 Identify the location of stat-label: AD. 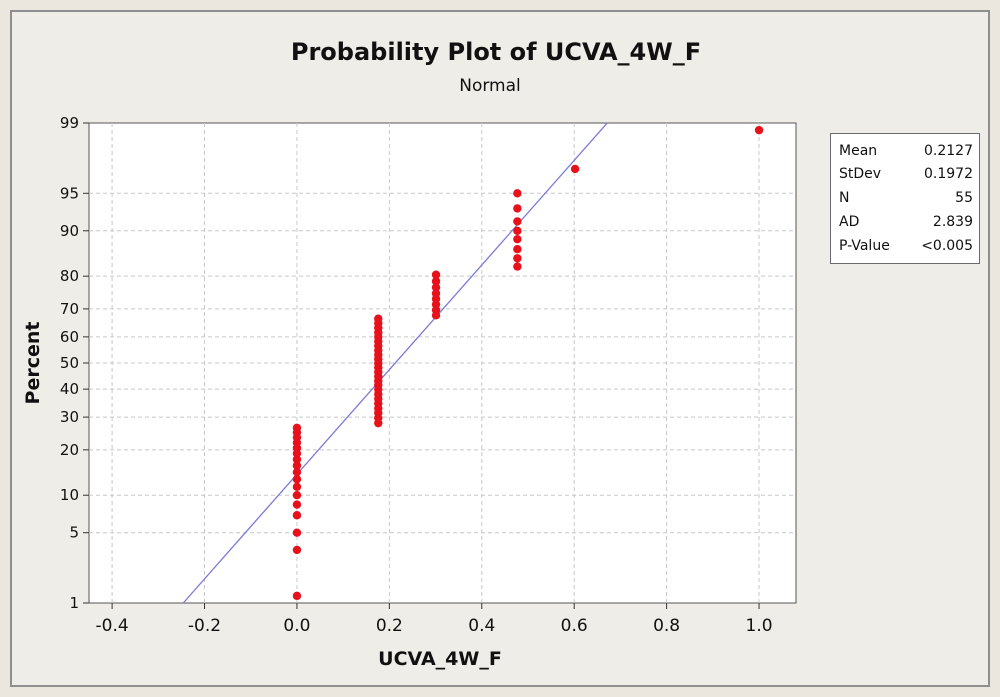
(849, 222).